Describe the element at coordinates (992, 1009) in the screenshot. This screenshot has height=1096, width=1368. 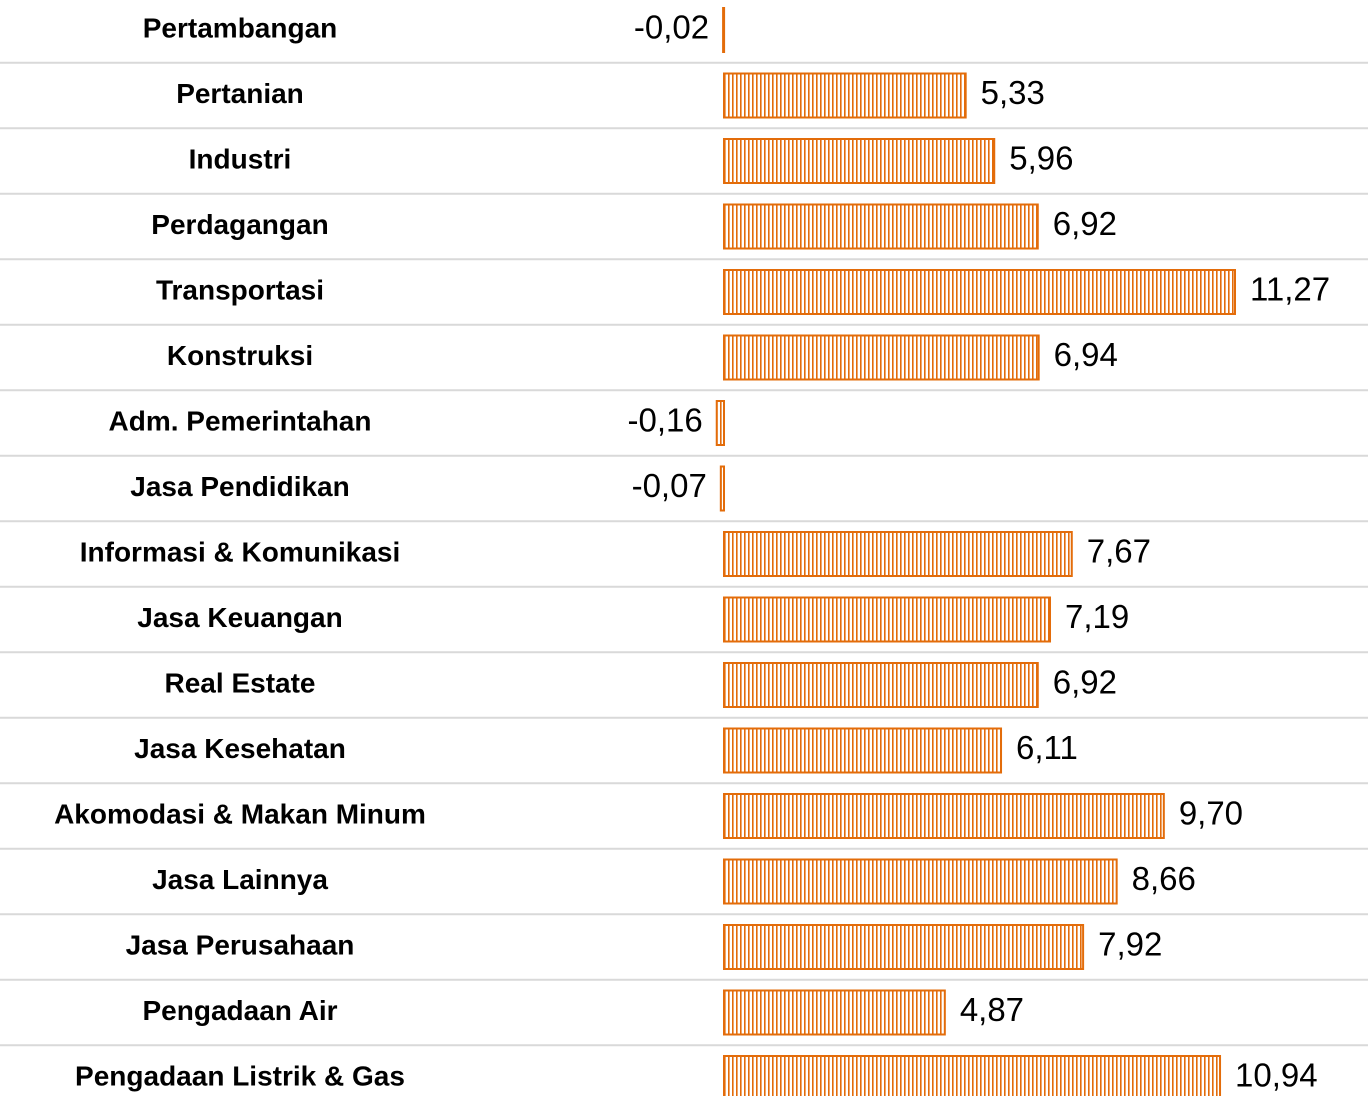
I see `value-label: 4,87` at that location.